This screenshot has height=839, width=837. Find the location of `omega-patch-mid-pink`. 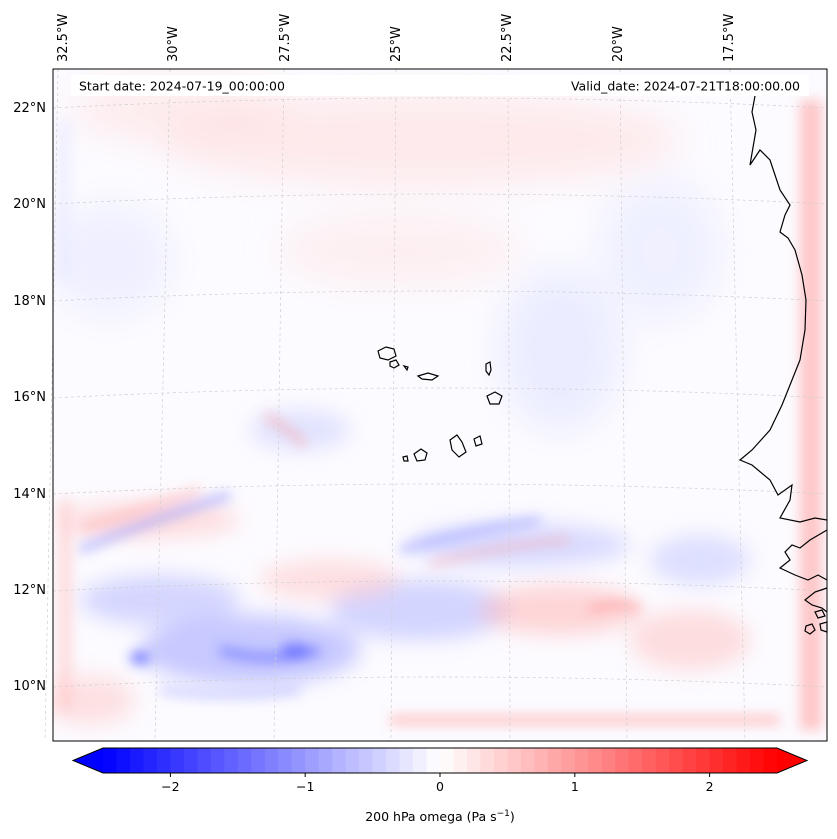

omega-patch-mid-pink is located at coordinates (400, 250).